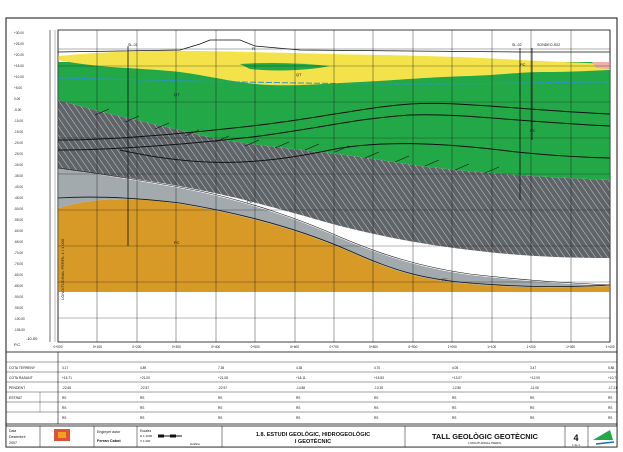  I want to click on study-title-line2: I GEOTÈCNIC, so click(313, 441).